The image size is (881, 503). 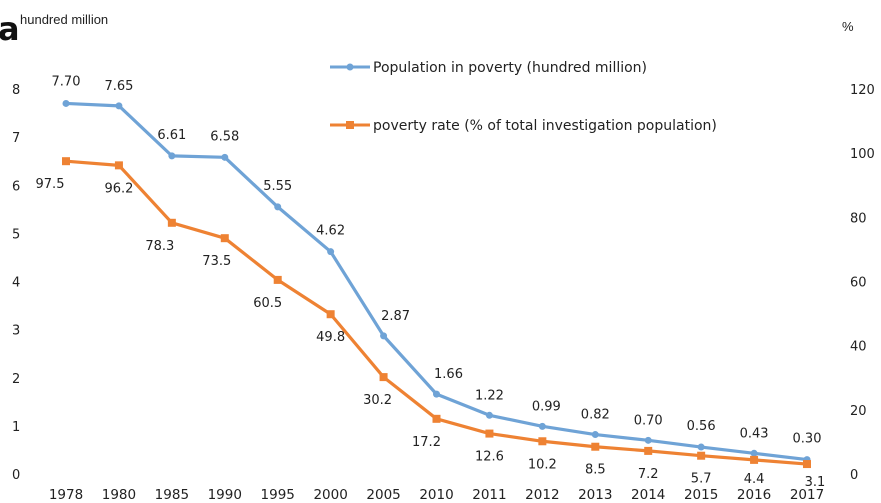 What do you see at coordinates (66, 81) in the screenshot?
I see `population-data-label: 7.70` at bounding box center [66, 81].